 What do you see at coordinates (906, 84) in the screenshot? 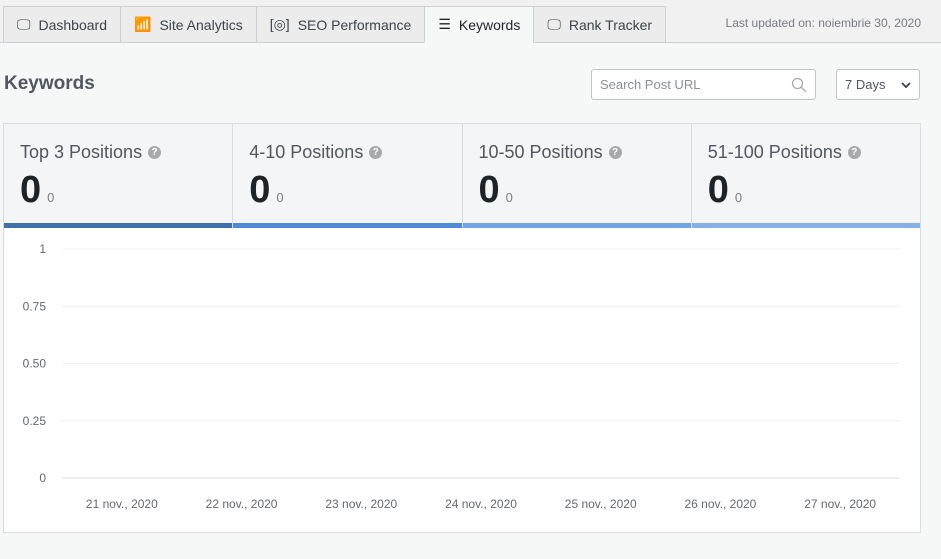
I see `chevron-down-icon` at bounding box center [906, 84].